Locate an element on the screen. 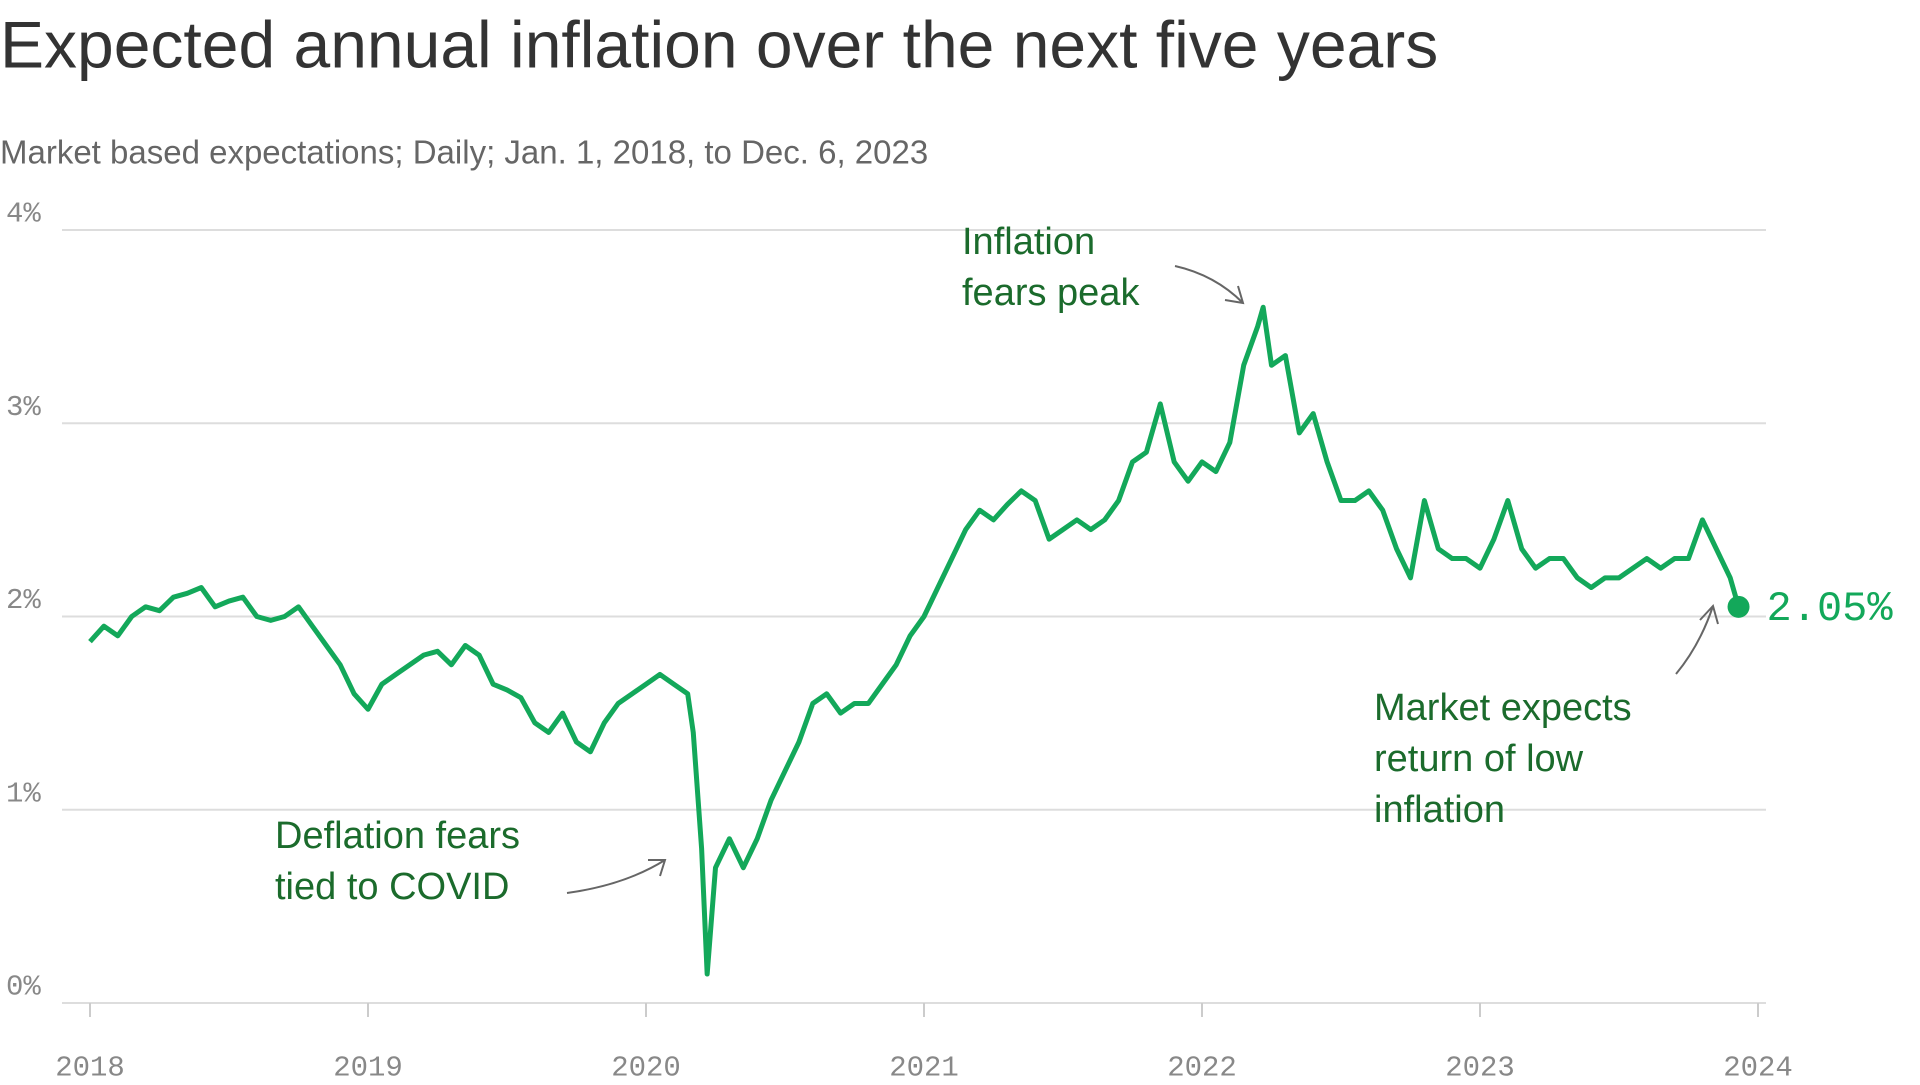 The width and height of the screenshot is (1920, 1085). annotation: return of low is located at coordinates (1479, 759).